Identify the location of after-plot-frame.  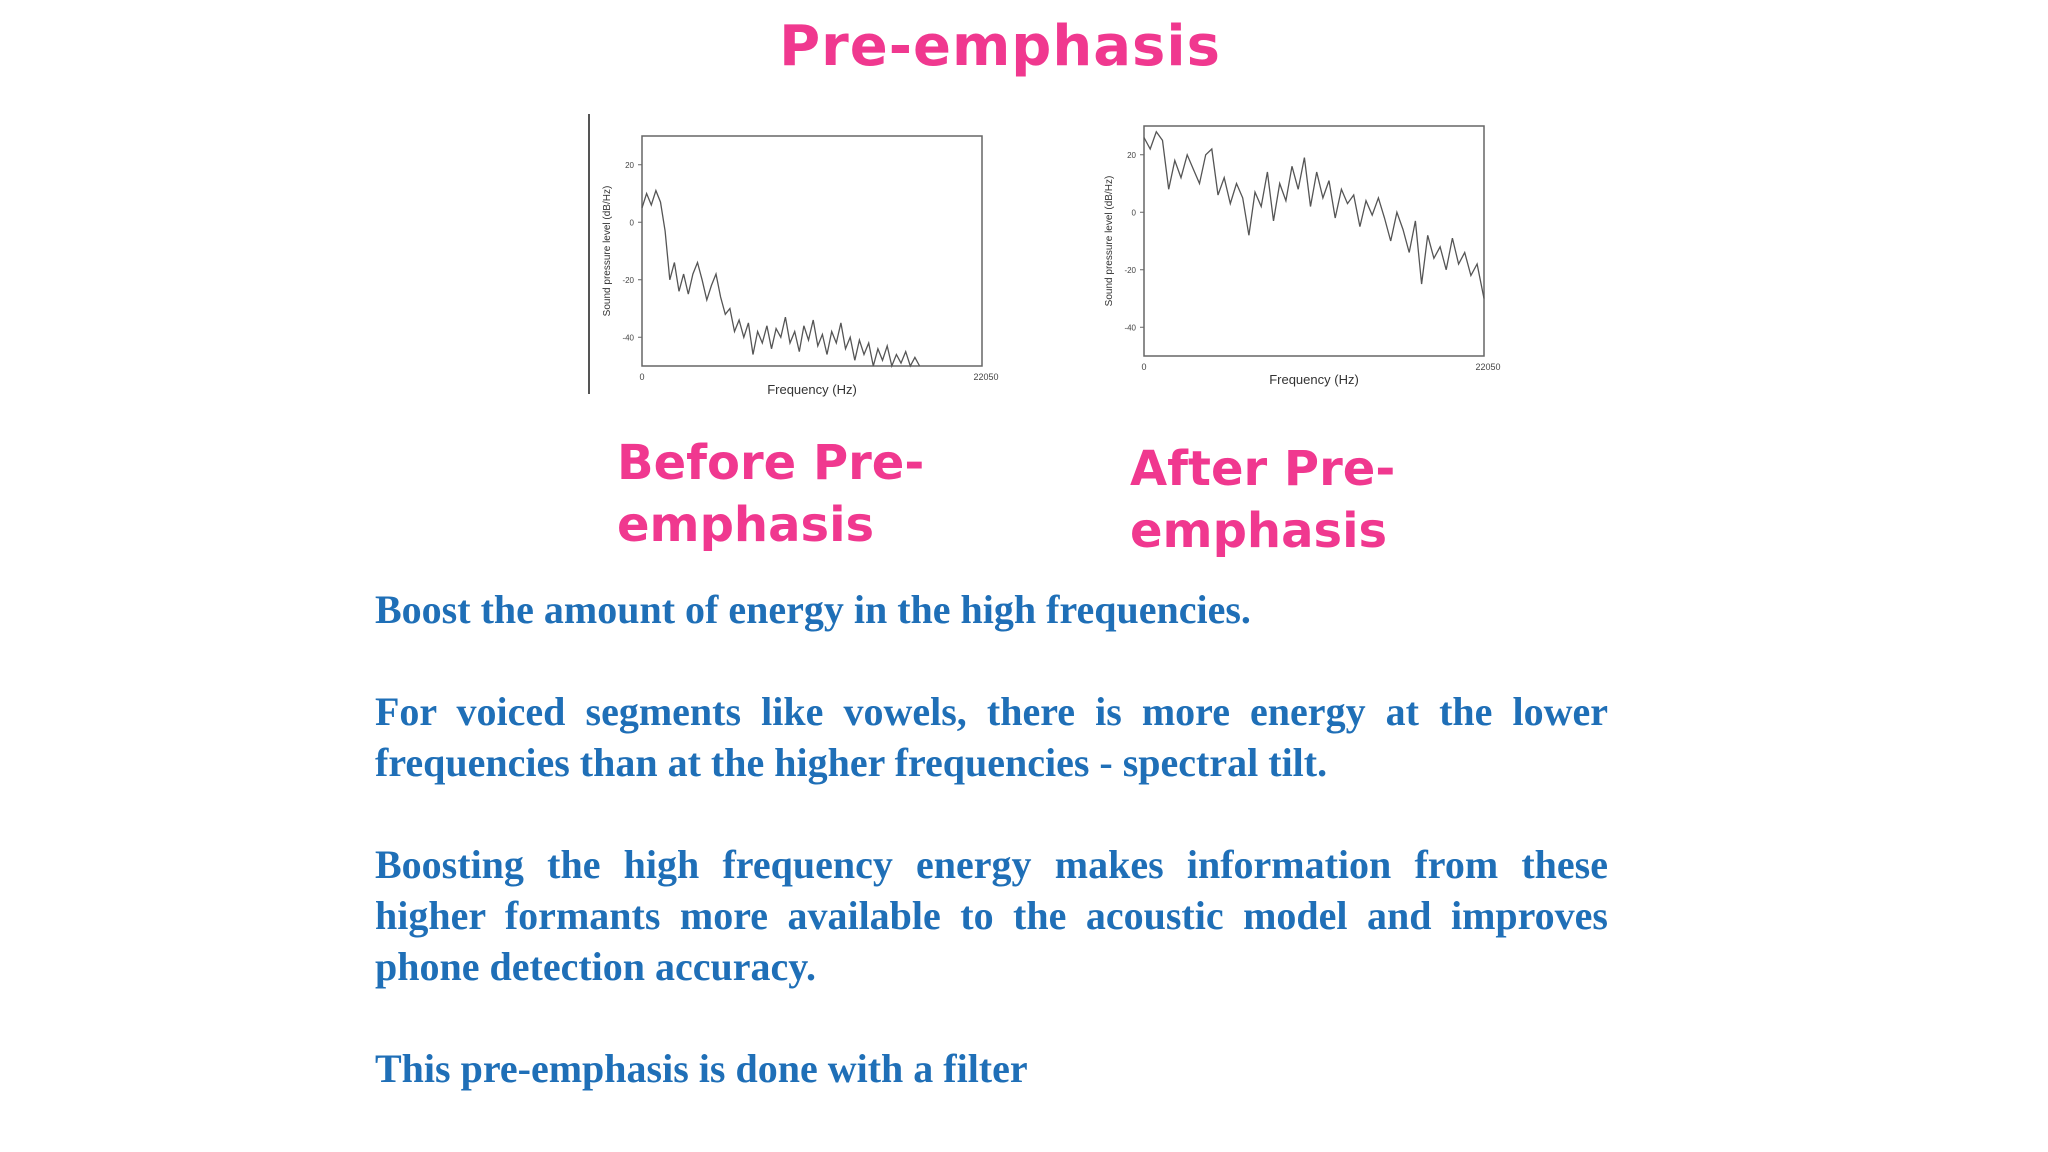
(1314, 241).